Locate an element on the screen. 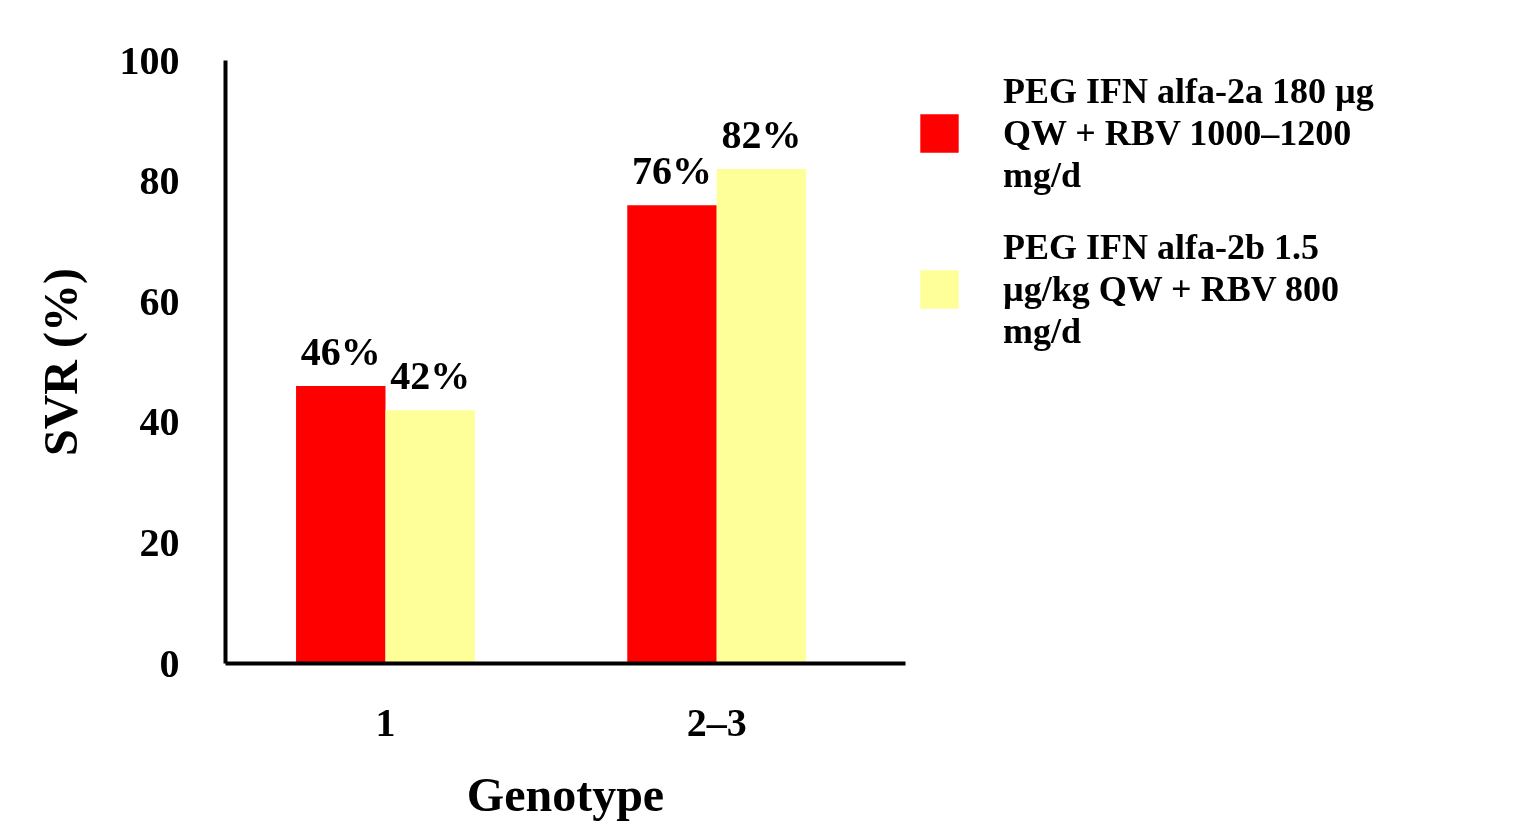 The height and width of the screenshot is (822, 1513). x-tick-label: 2–3 is located at coordinates (716, 722).